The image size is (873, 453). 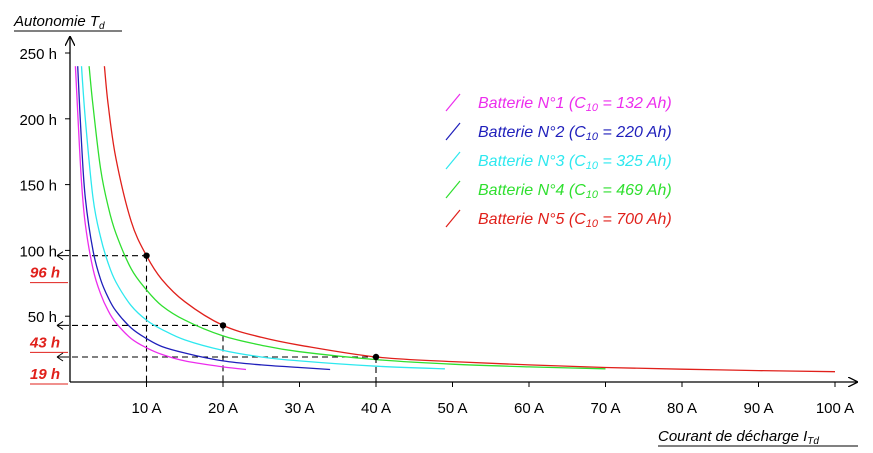 I want to click on y-axis-title: Autonomie Td, so click(x=59, y=22).